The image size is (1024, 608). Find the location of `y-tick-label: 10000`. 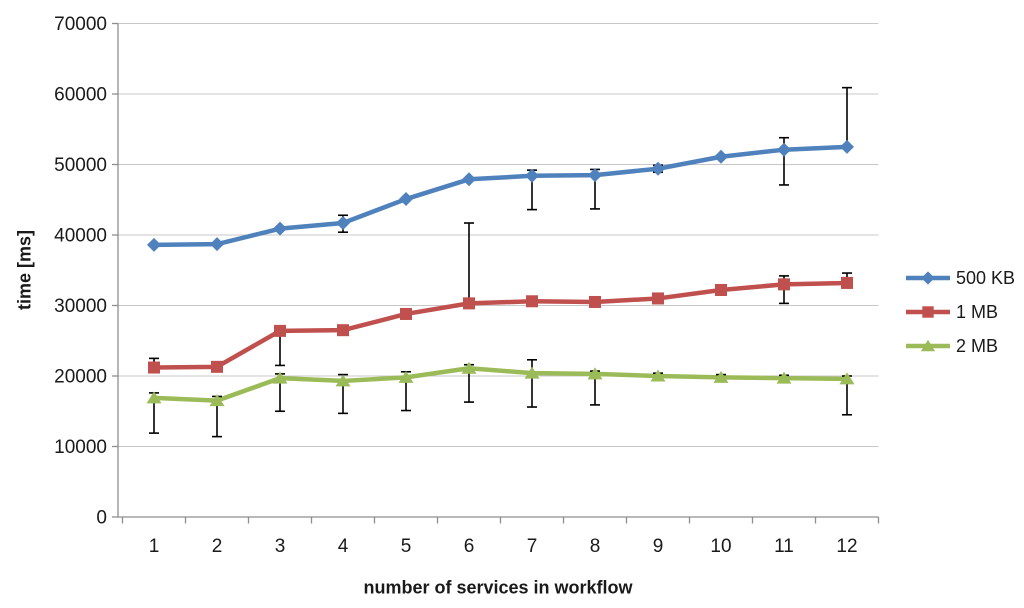

y-tick-label: 10000 is located at coordinates (80, 447).